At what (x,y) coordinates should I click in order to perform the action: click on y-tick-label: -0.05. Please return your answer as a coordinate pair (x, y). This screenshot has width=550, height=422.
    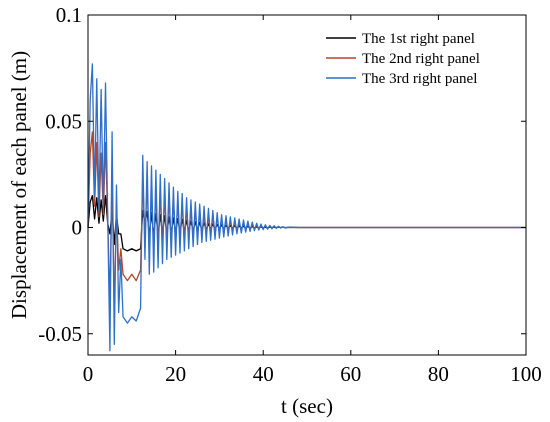
    Looking at the image, I should click on (60, 334).